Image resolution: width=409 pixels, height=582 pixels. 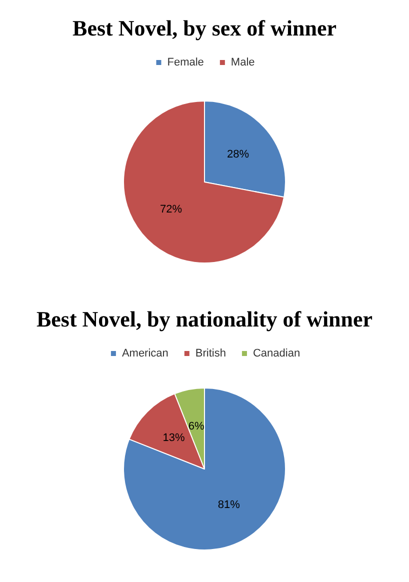 What do you see at coordinates (204, 319) in the screenshot?
I see `chart-title: Best Novel, by nationality of winner` at bounding box center [204, 319].